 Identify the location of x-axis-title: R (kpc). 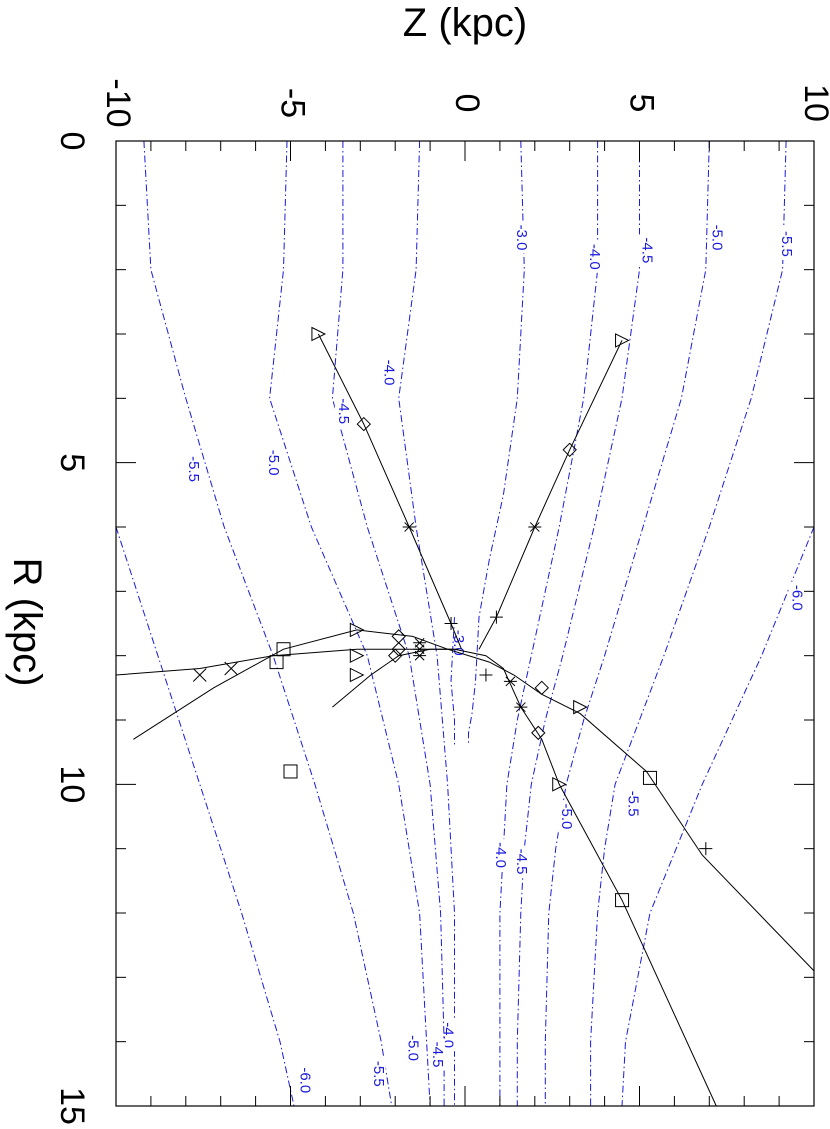
(27, 622).